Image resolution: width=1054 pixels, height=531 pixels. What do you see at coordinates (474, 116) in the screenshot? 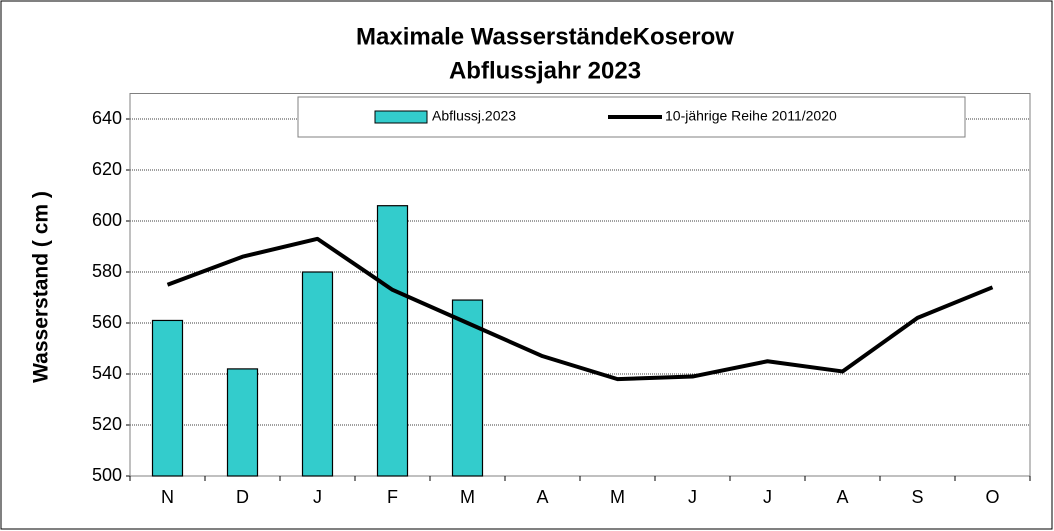
I see `legend-label: Abflussj.2023` at bounding box center [474, 116].